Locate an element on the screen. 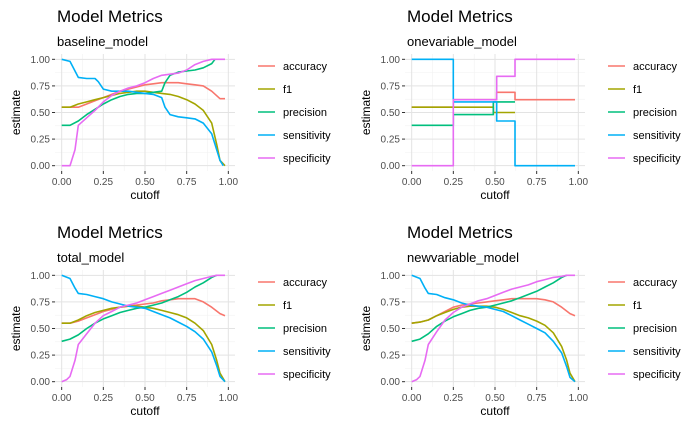 The width and height of the screenshot is (700, 437). chart-subtitle: baseline_model is located at coordinates (102, 41).